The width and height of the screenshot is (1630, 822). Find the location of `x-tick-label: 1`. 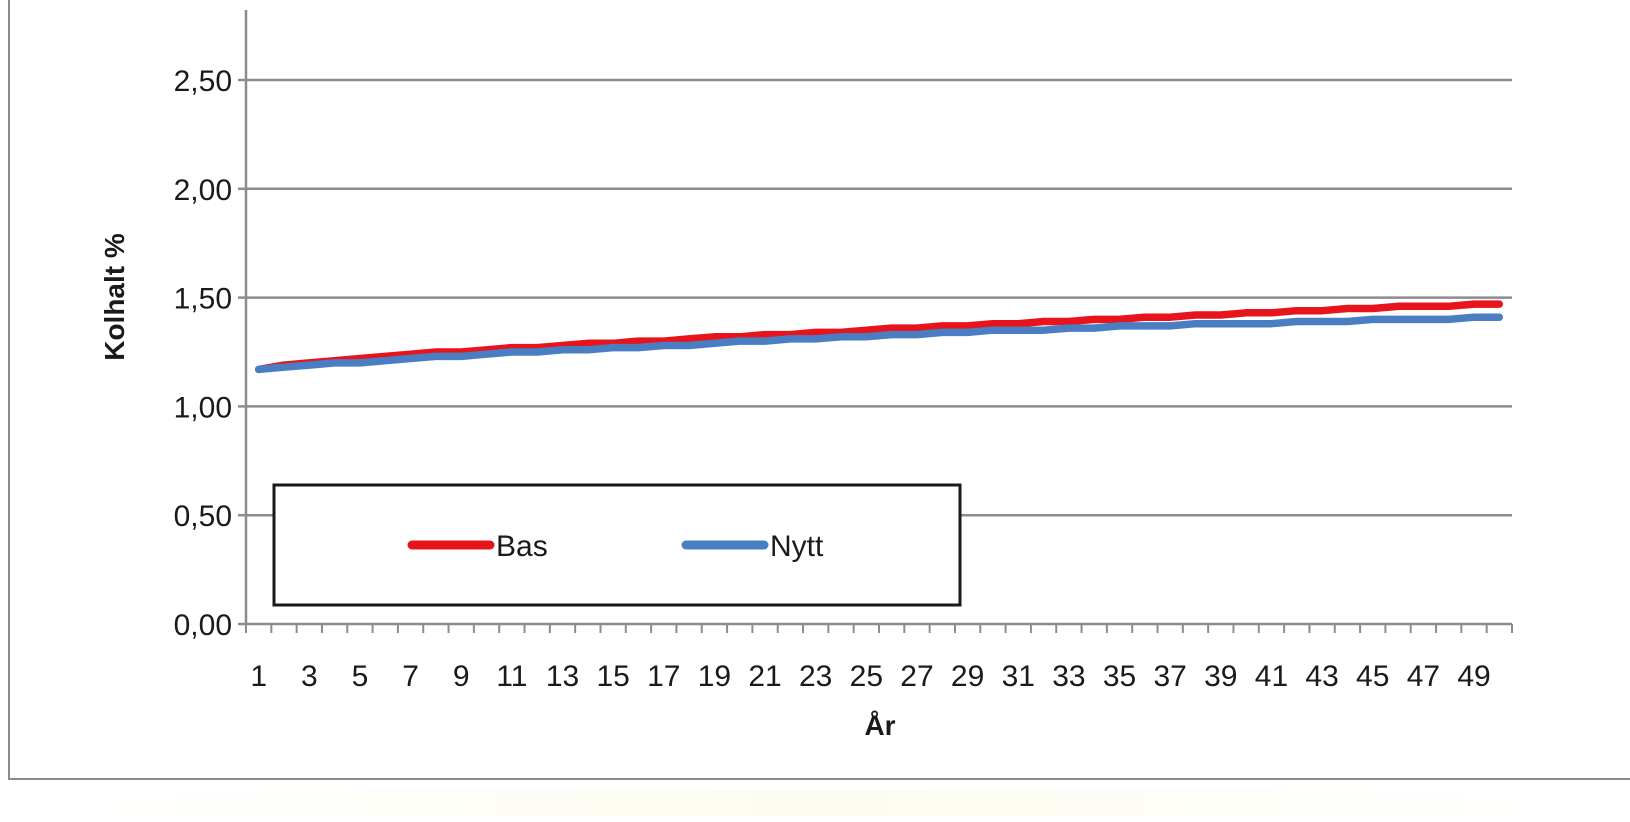

x-tick-label: 1 is located at coordinates (258, 676).